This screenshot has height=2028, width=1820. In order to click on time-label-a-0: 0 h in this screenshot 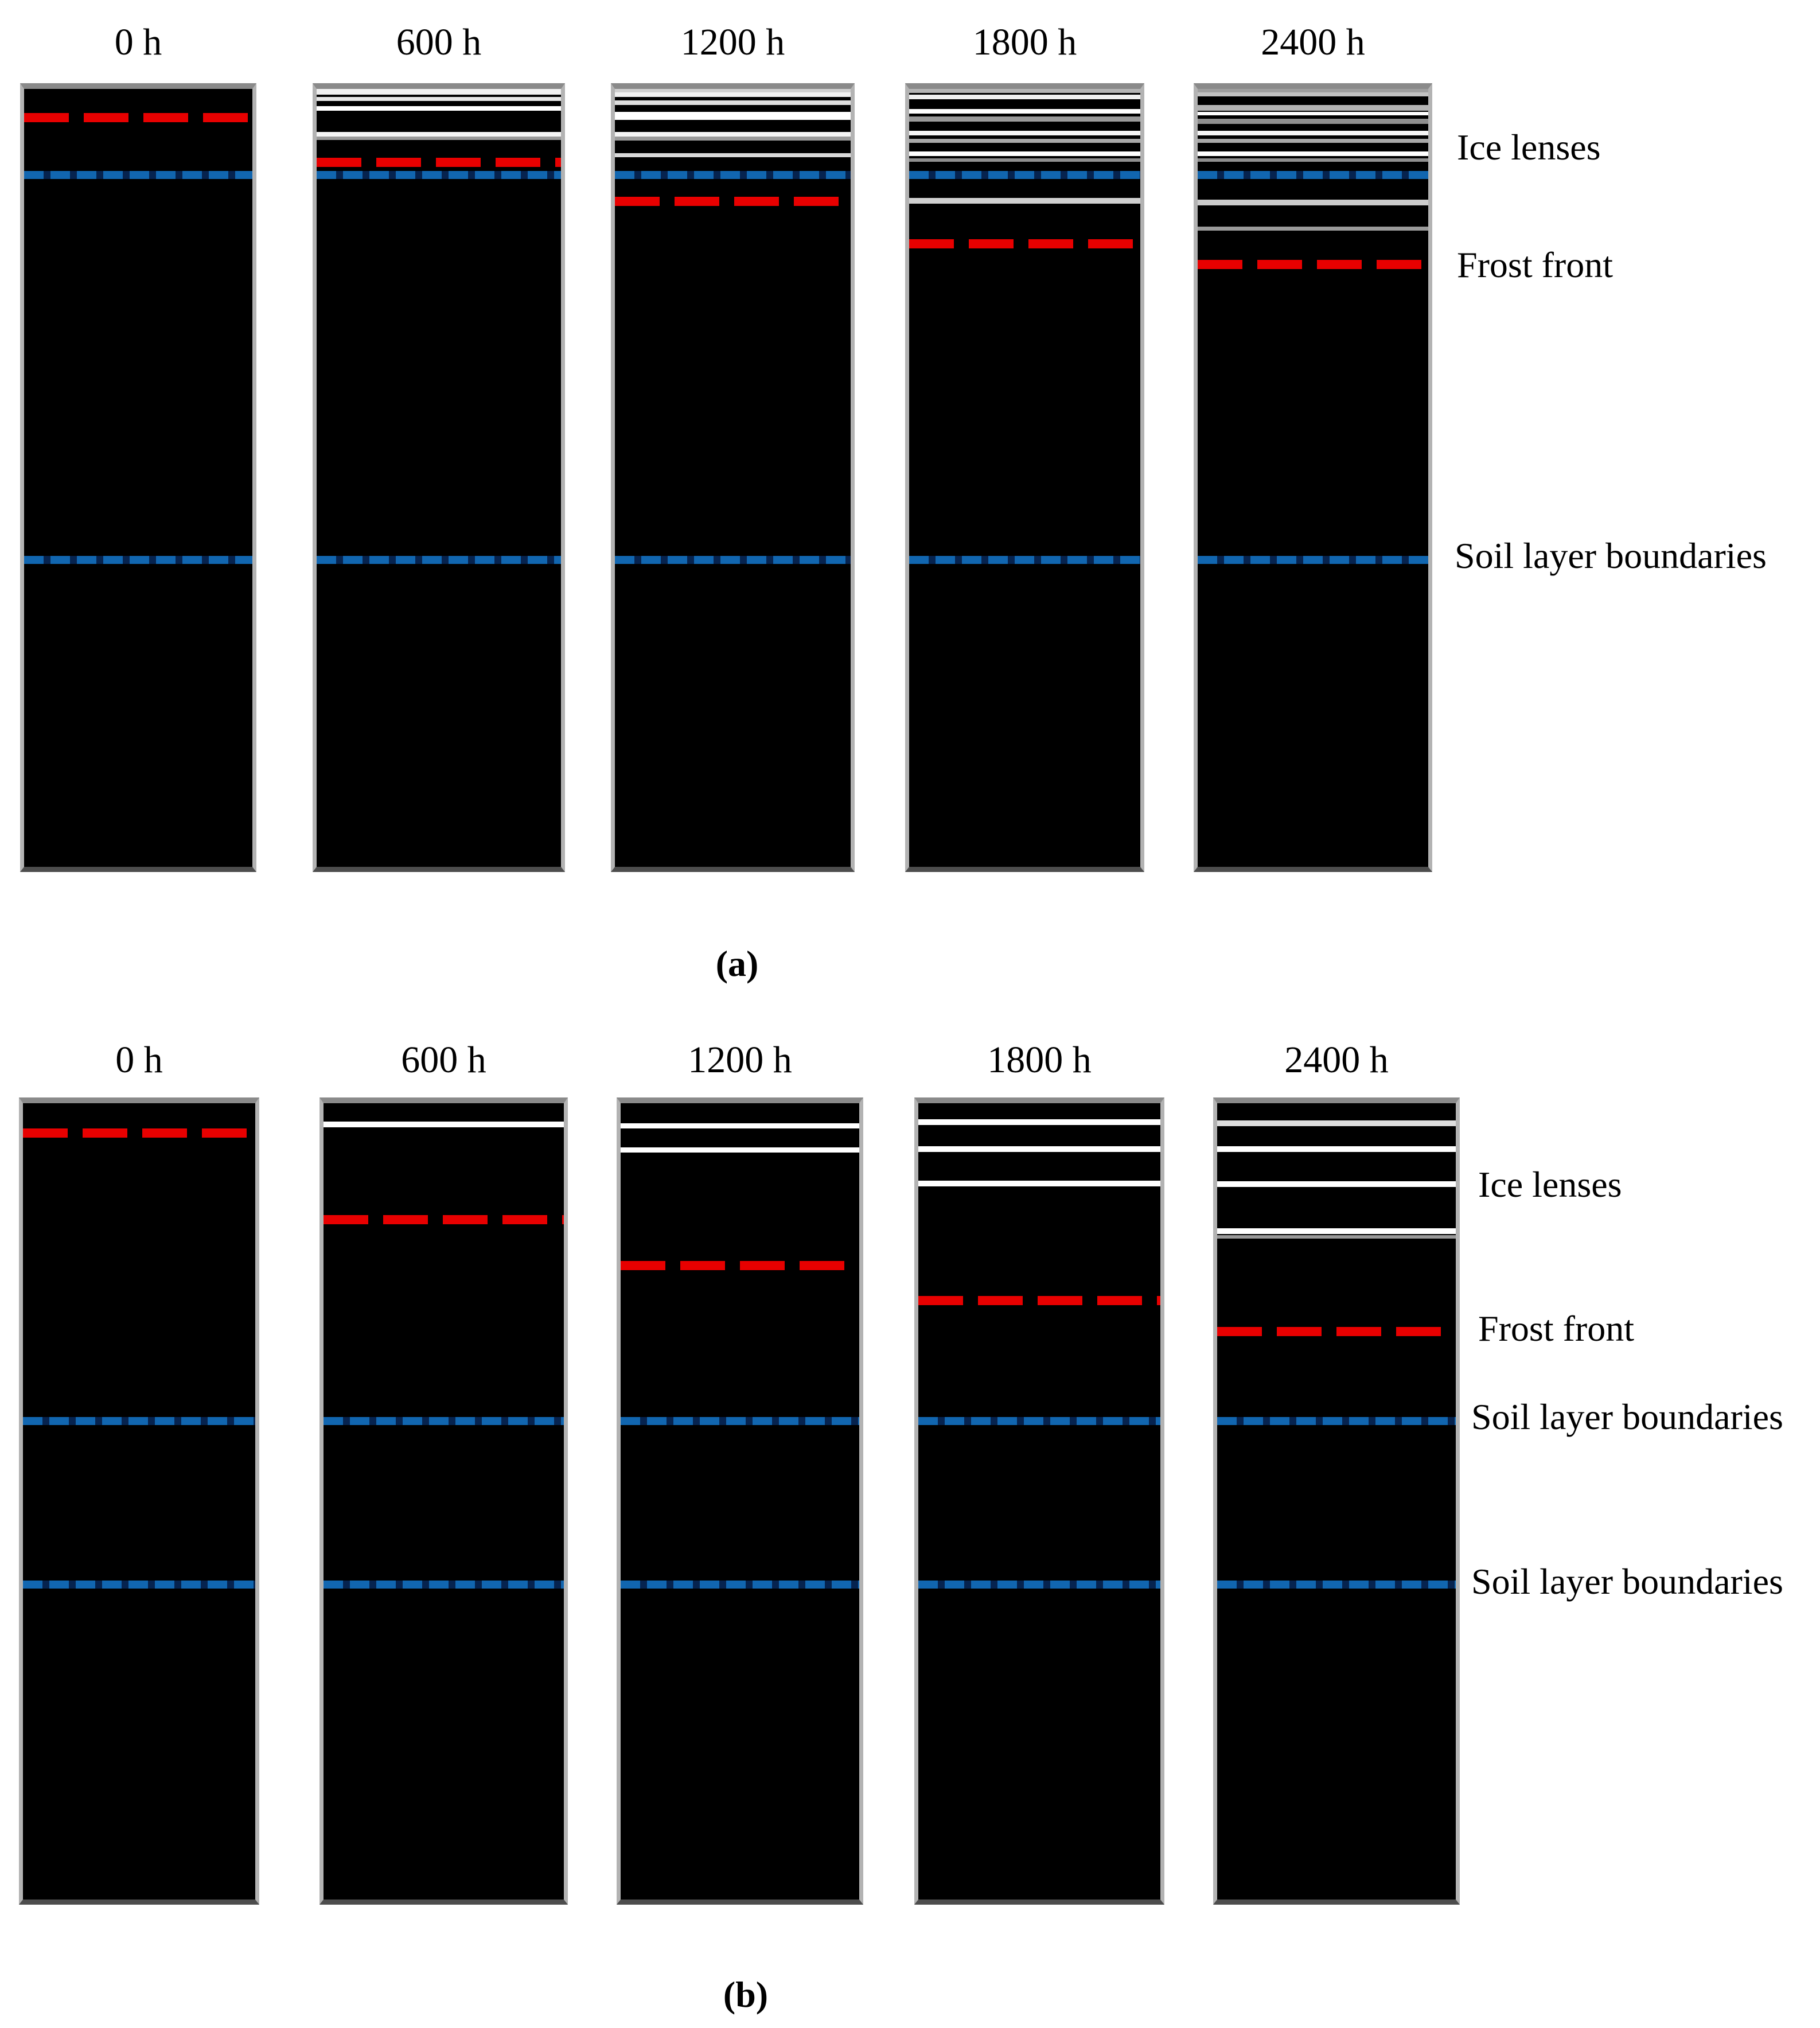, I will do `click(138, 42)`.